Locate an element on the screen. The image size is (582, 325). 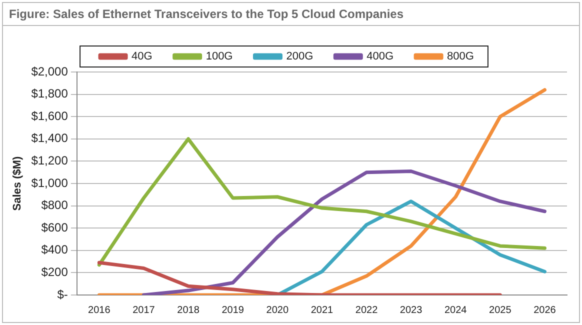
y-tick-label: $- is located at coordinates (62, 294).